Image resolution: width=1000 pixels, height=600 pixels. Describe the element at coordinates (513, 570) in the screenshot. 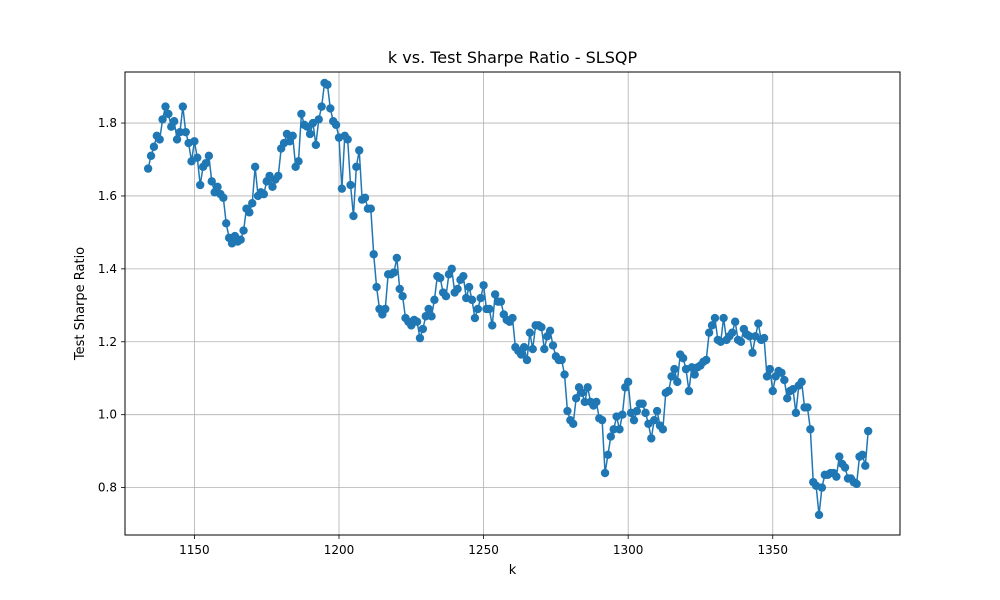

I see `x-axis-label: k` at that location.